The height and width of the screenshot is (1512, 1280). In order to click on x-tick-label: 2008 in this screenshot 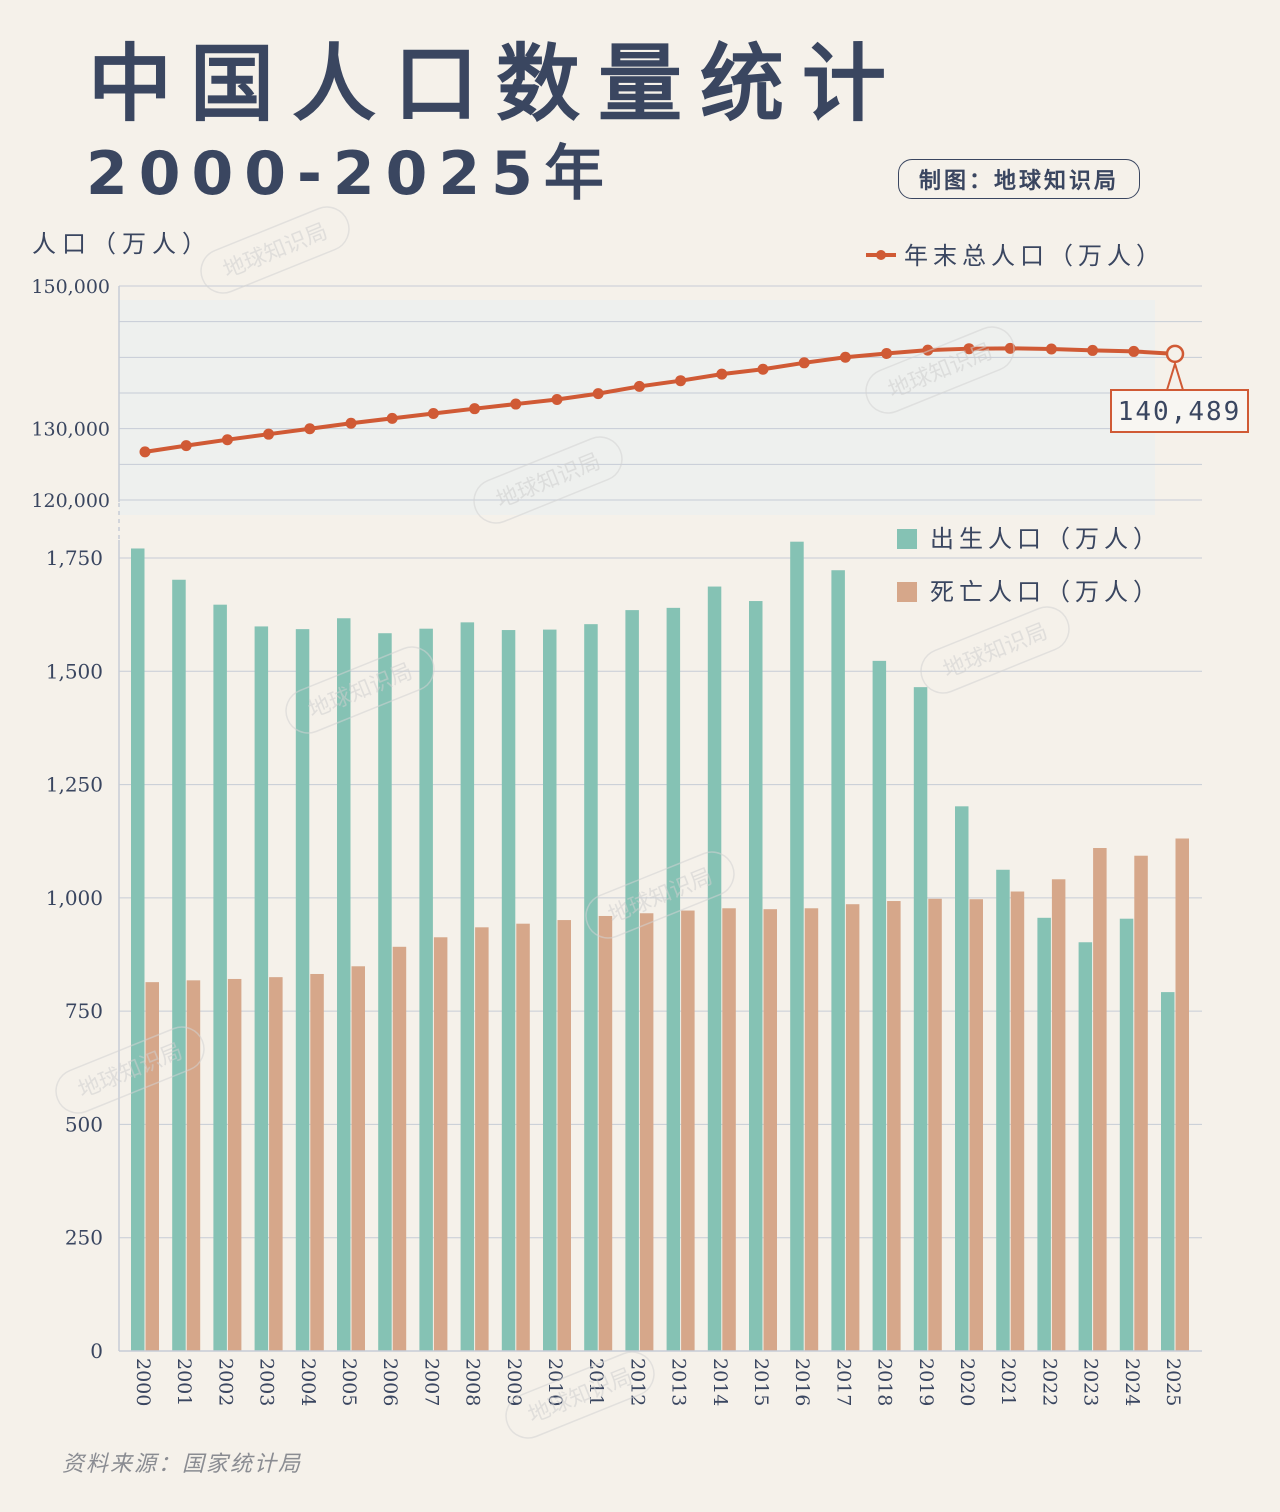, I will do `click(473, 1382)`.